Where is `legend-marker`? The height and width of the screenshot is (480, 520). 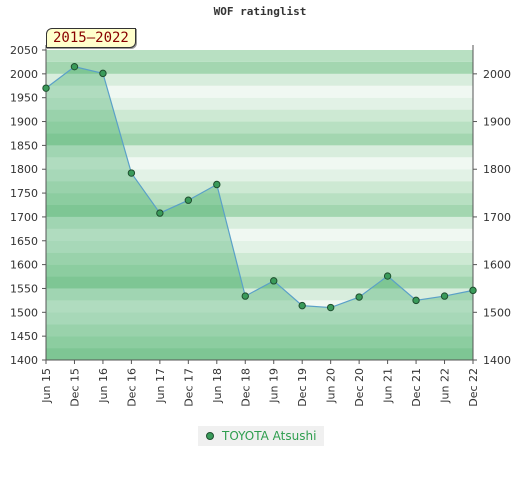 legend-marker is located at coordinates (210, 436).